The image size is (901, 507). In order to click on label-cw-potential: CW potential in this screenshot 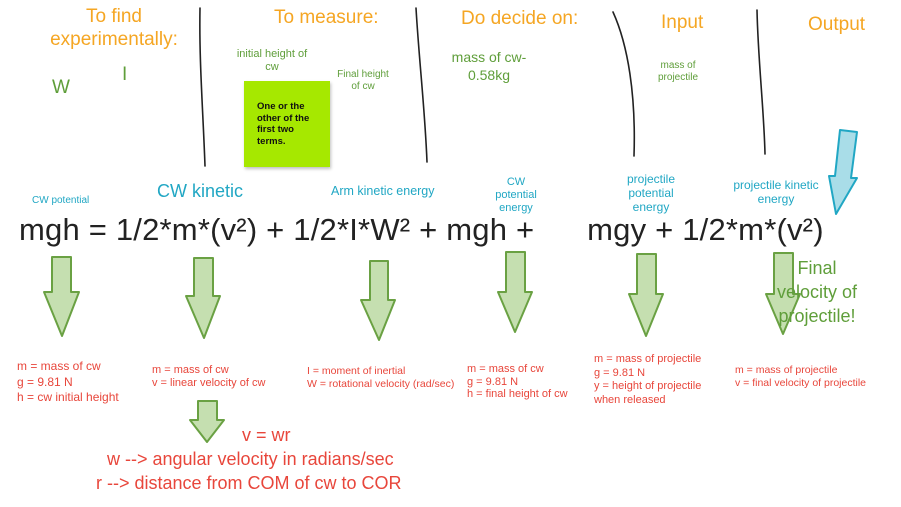, I will do `click(61, 200)`.